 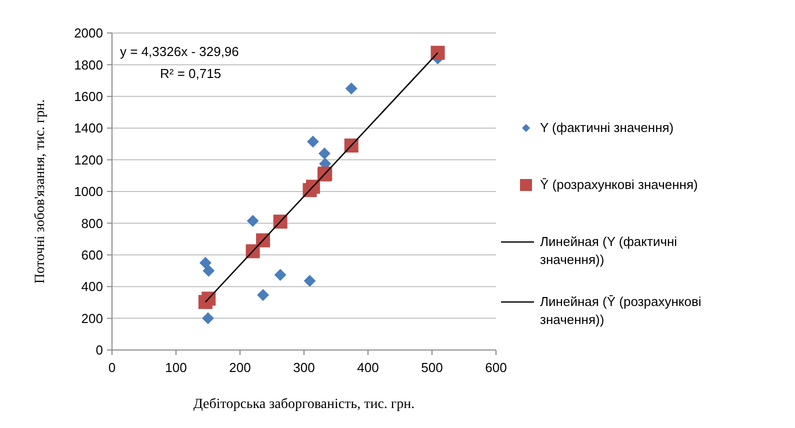 I want to click on y-tick-label: 0, so click(x=99, y=350).